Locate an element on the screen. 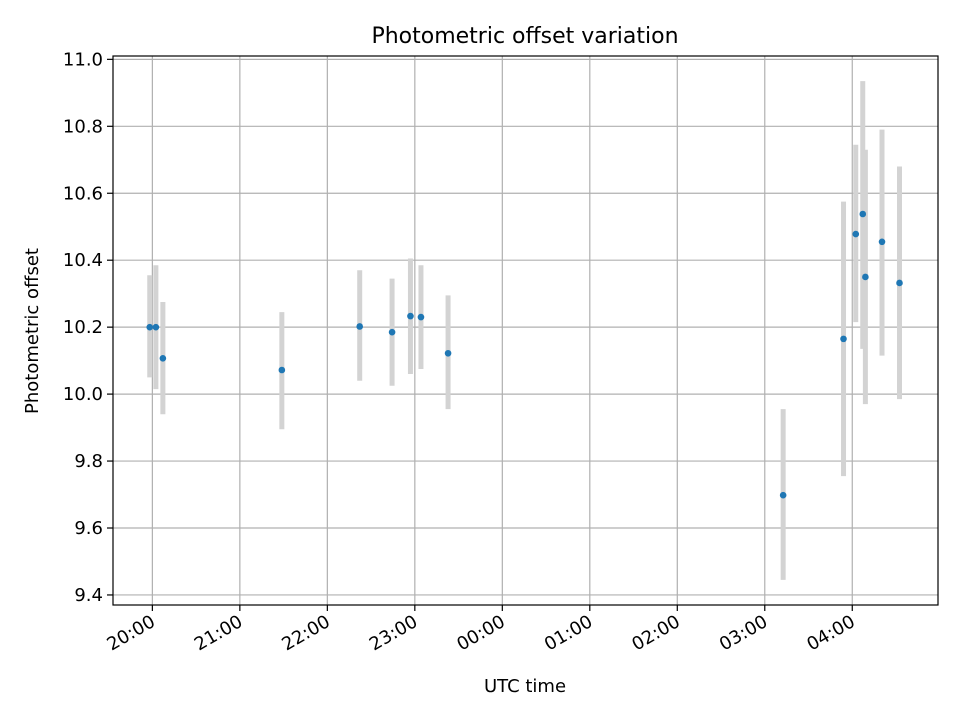  y-tick-label: 10.0 is located at coordinates (83, 394).